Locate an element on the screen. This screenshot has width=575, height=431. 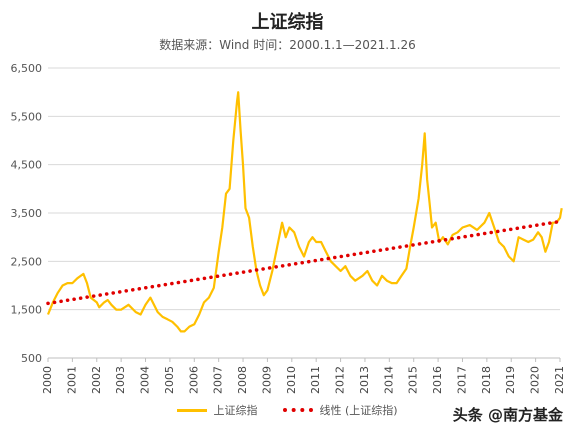
y-tick-label: 4,500 is located at coordinates (27, 165).